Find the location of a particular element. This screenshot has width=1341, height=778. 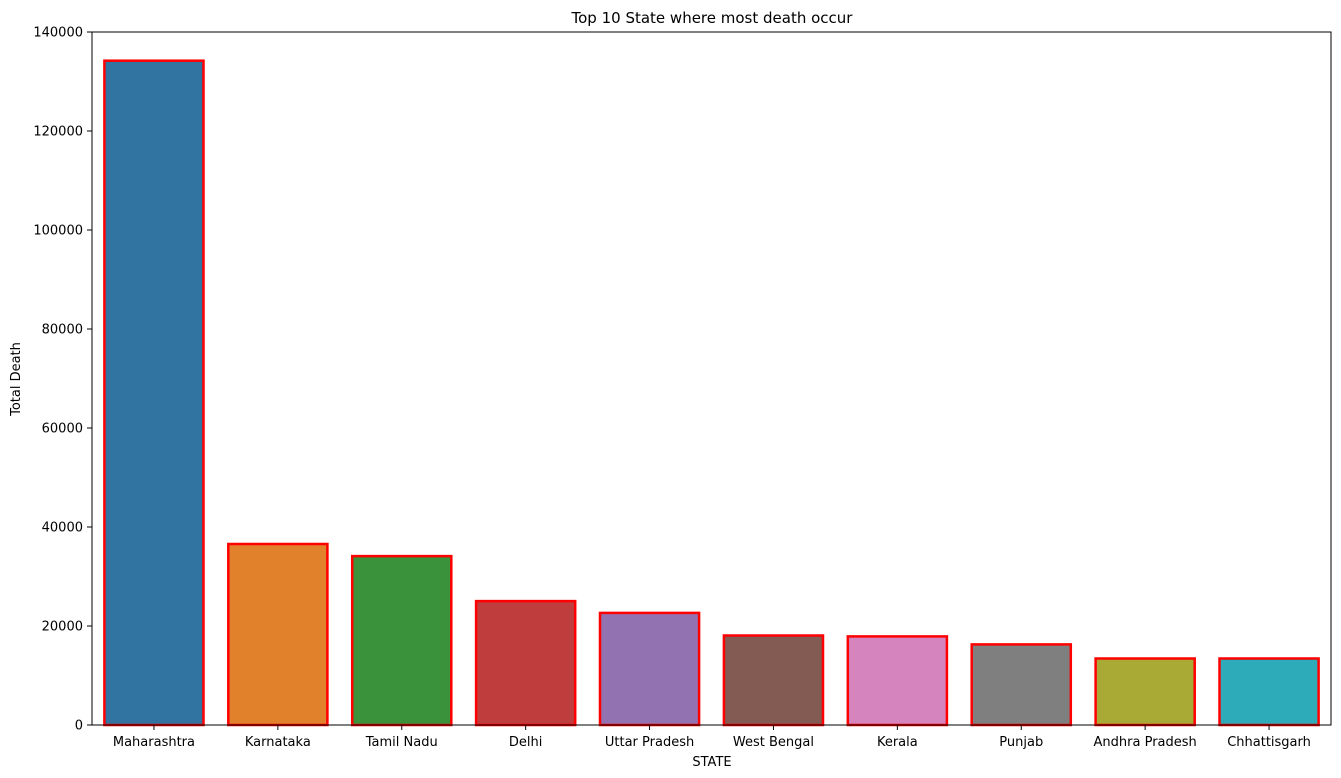

bar-karnataka is located at coordinates (278, 634).